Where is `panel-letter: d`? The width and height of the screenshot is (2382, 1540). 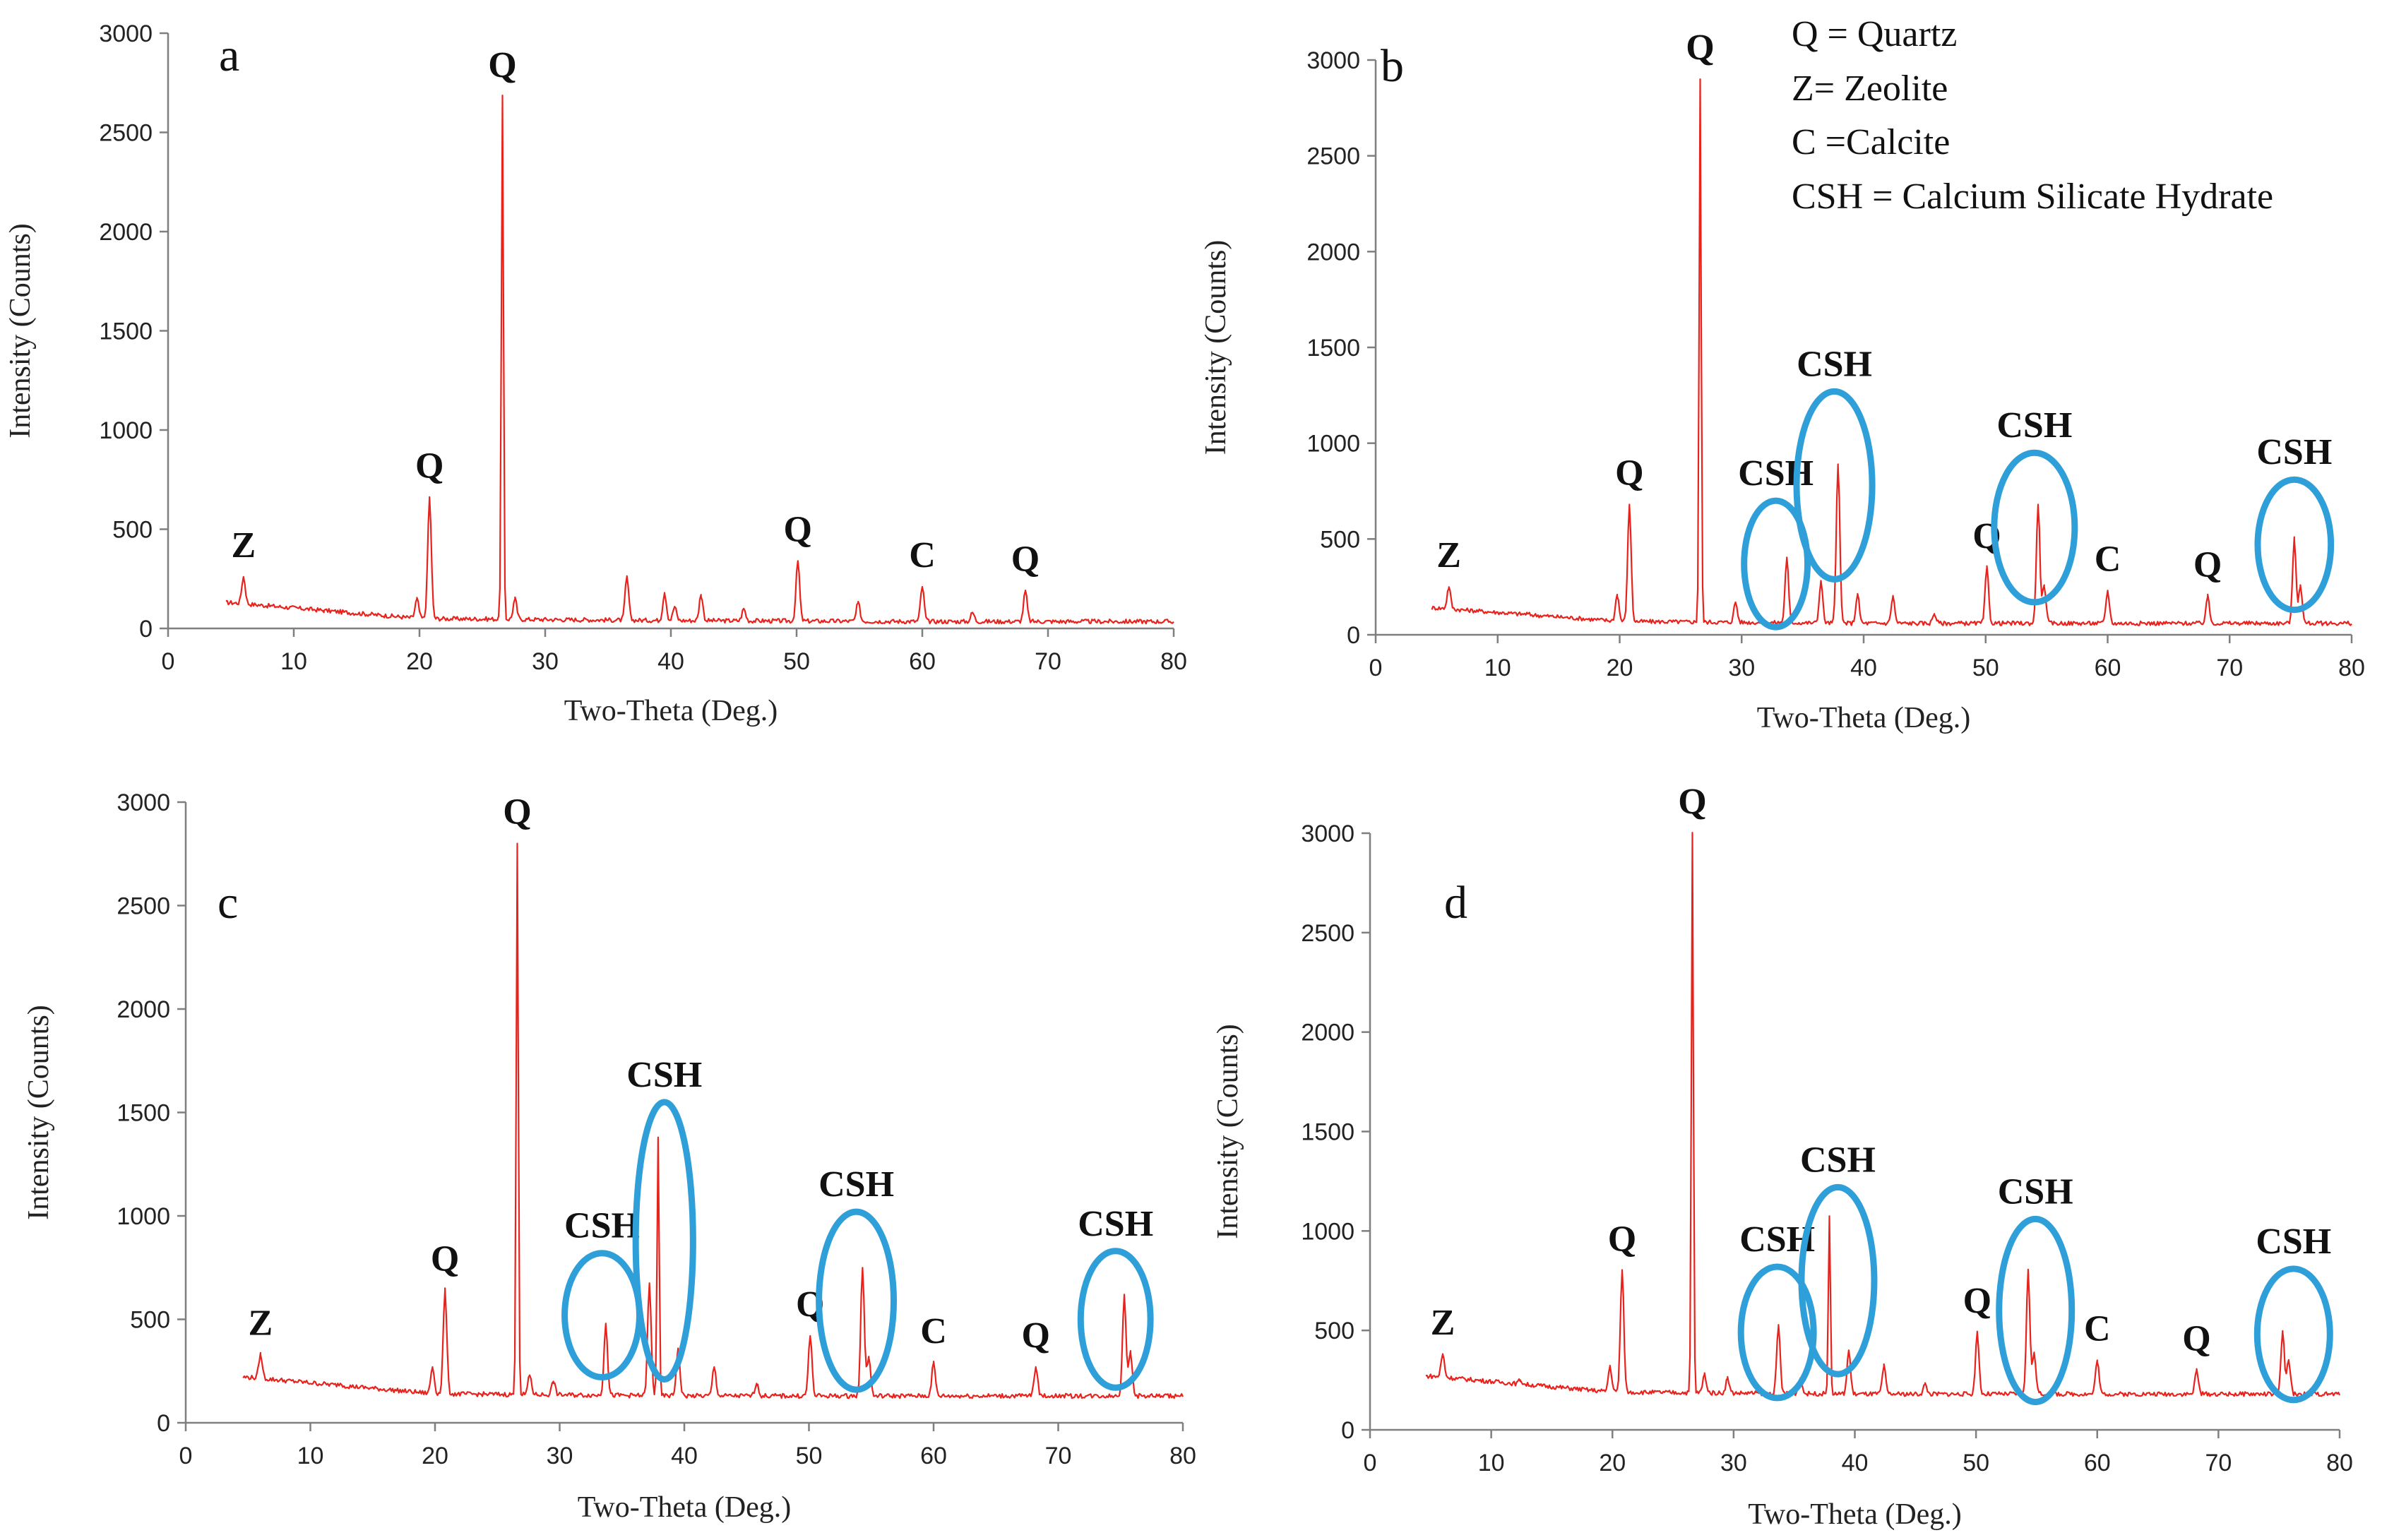
panel-letter: d is located at coordinates (1455, 903).